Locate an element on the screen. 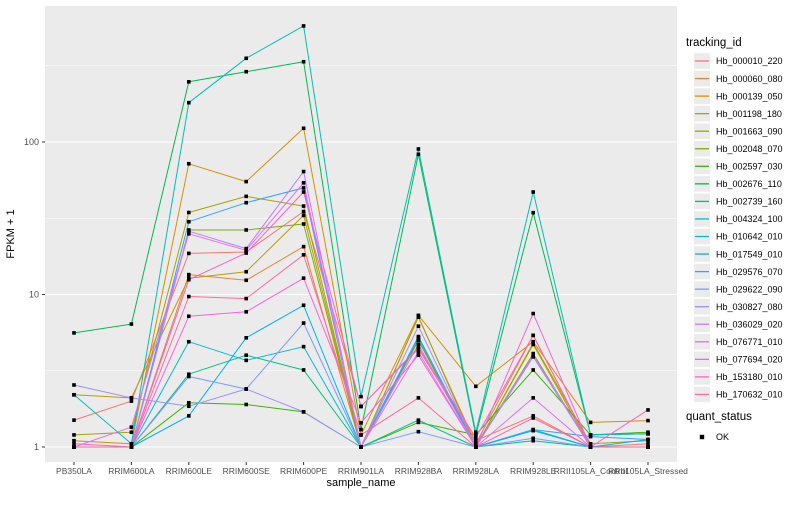 This screenshot has width=800, height=505. y-tick-label: 100 is located at coordinates (31, 142).